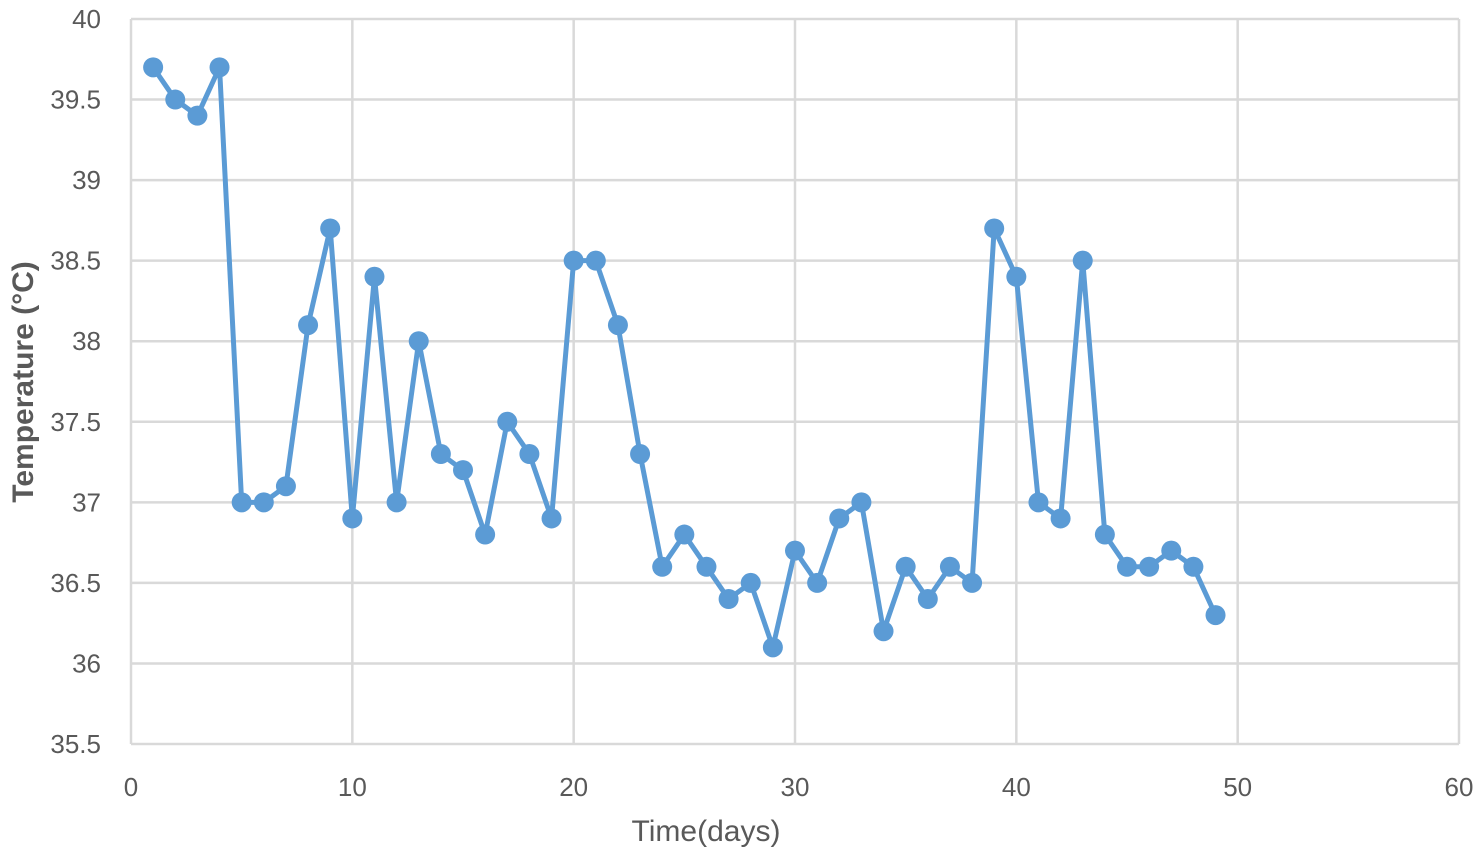  What do you see at coordinates (1237, 787) in the screenshot?
I see `x-tick-label: 50` at bounding box center [1237, 787].